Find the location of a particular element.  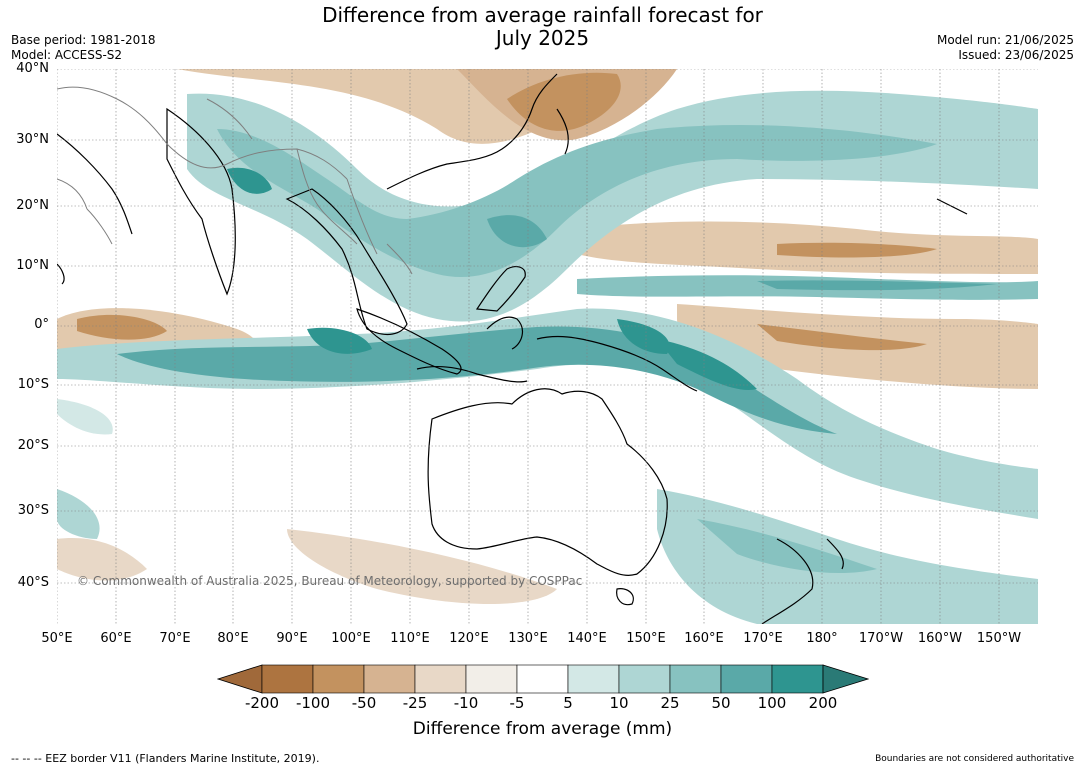

lat-label-20n: 20°N is located at coordinates (32, 205).